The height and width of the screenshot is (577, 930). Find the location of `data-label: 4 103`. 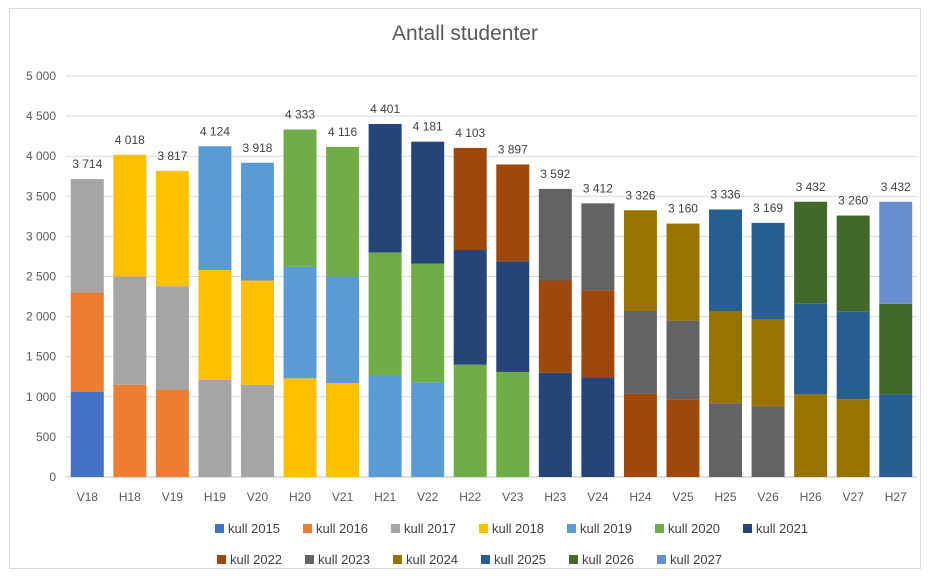

data-label: 4 103 is located at coordinates (470, 133).